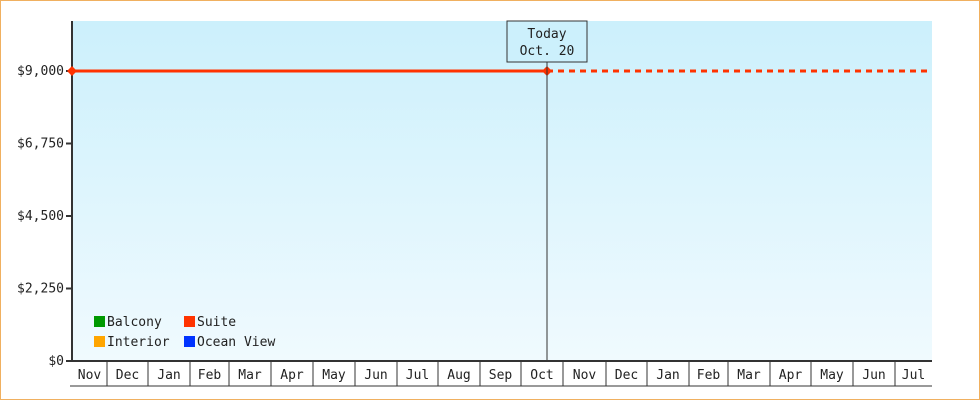  Describe the element at coordinates (134, 322) in the screenshot. I see `legend-label: Balcony` at that location.